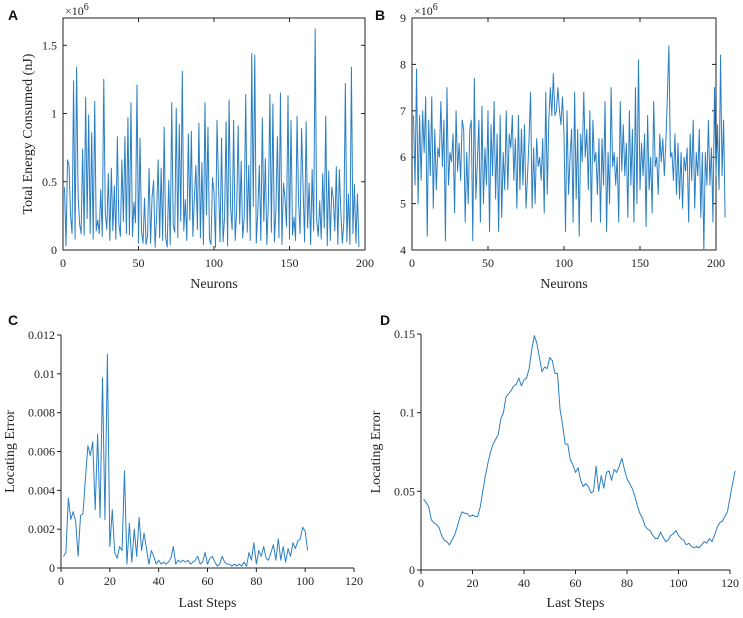 This screenshot has width=743, height=618. Describe the element at coordinates (403, 111) in the screenshot. I see `y-tick-label: 7` at that location.